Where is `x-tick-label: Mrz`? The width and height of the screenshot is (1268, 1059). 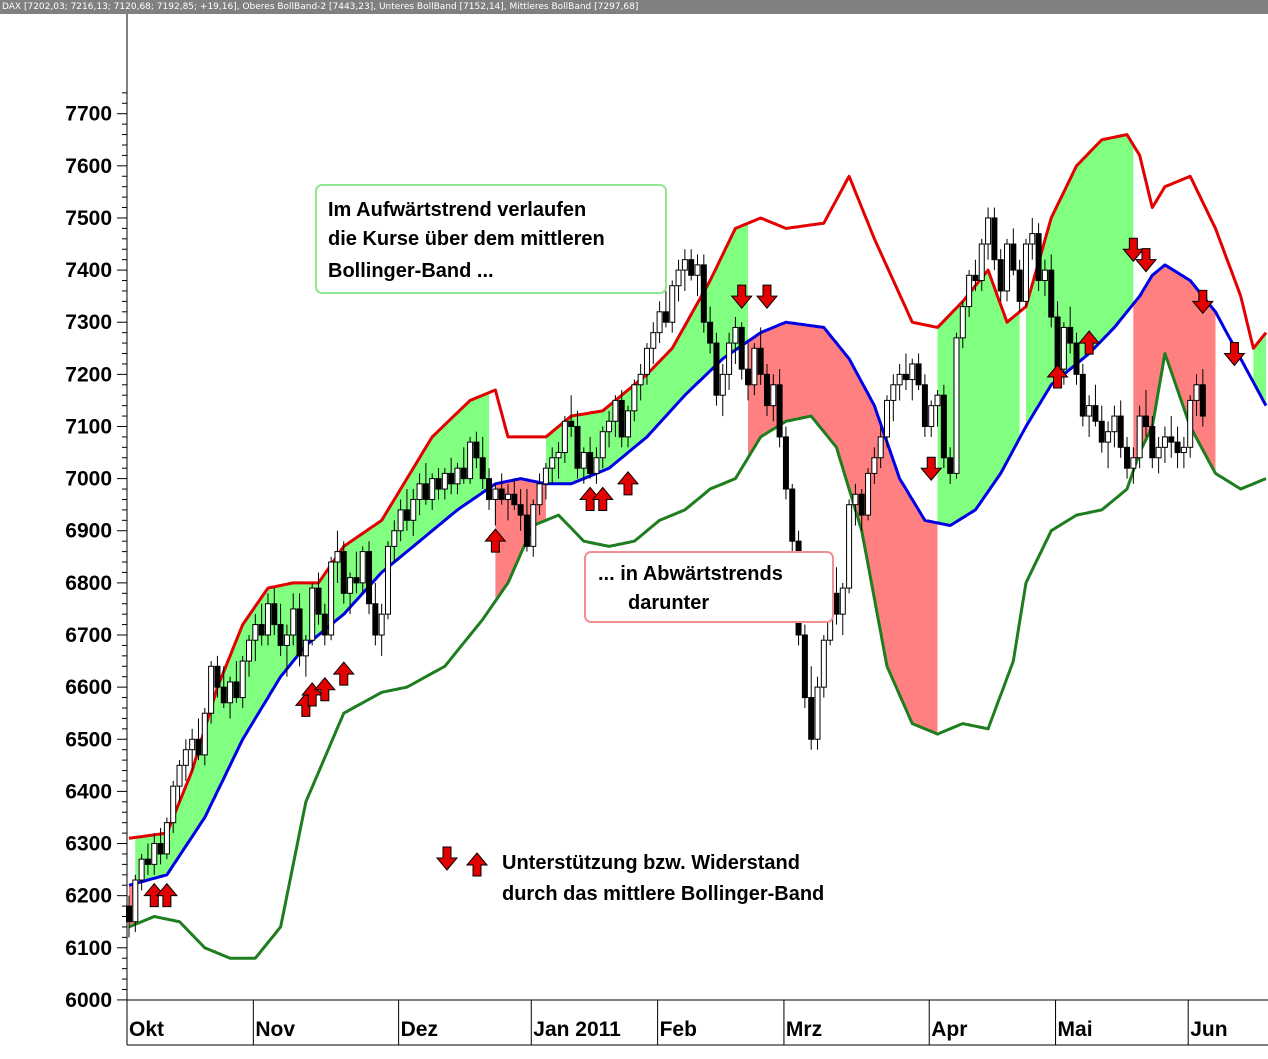
x-tick-label: Mrz is located at coordinates (804, 1029).